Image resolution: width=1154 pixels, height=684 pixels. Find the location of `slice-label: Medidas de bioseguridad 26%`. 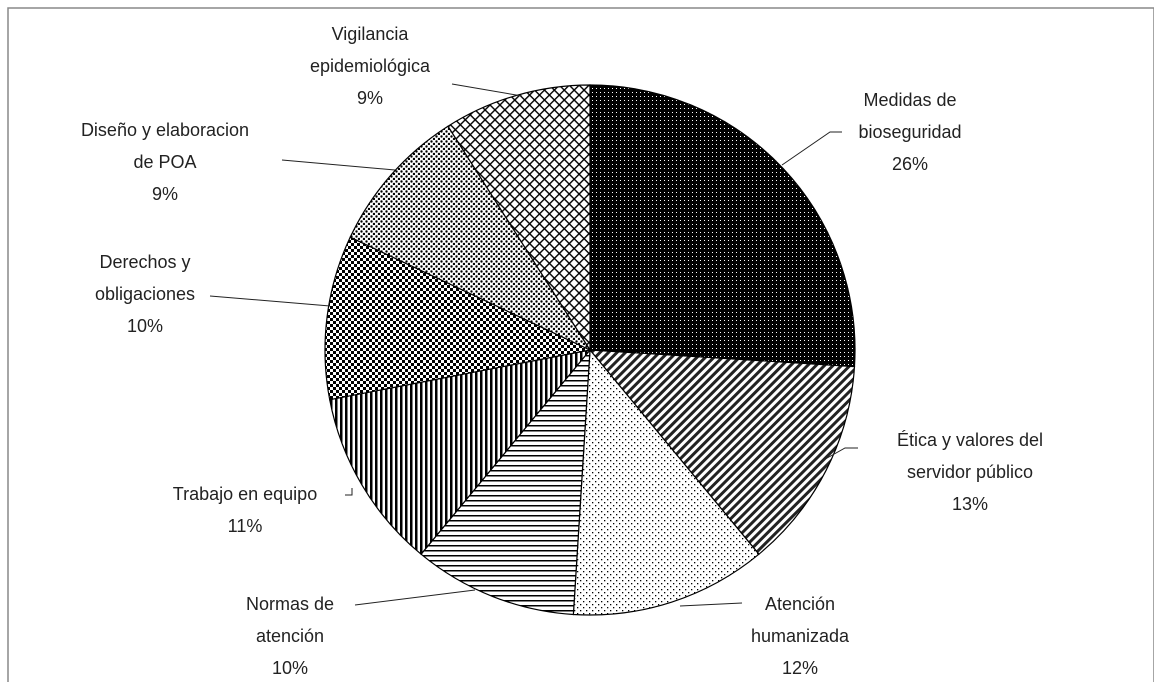

slice-label: Medidas de bioseguridad 26% is located at coordinates (910, 132).